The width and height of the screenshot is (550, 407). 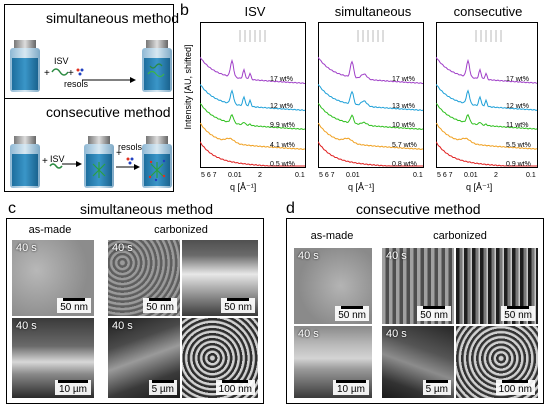 I want to click on subplot-title: ISV, so click(x=255, y=11).